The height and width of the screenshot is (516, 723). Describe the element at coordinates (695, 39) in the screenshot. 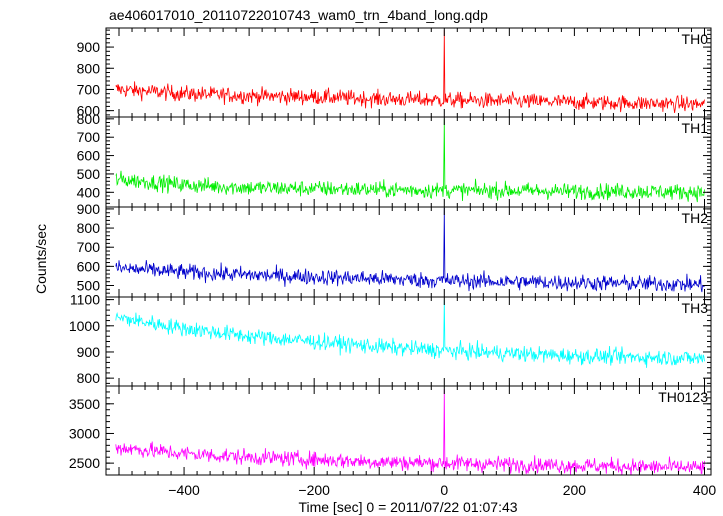

I see `panel-label: TH0` at that location.